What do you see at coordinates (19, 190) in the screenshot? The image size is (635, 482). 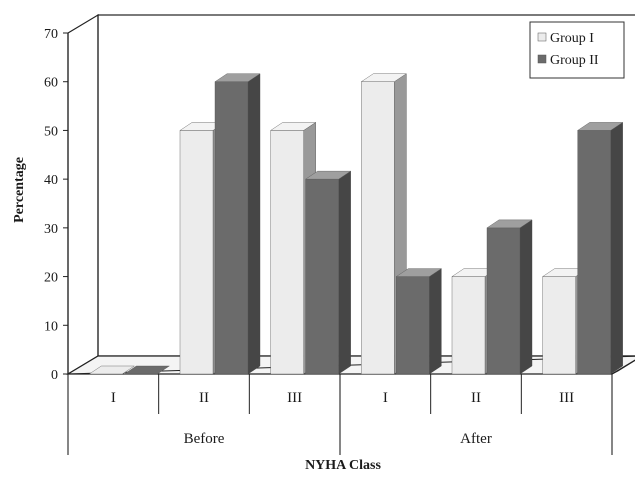 I see `y-axis-title: Percentage` at bounding box center [19, 190].